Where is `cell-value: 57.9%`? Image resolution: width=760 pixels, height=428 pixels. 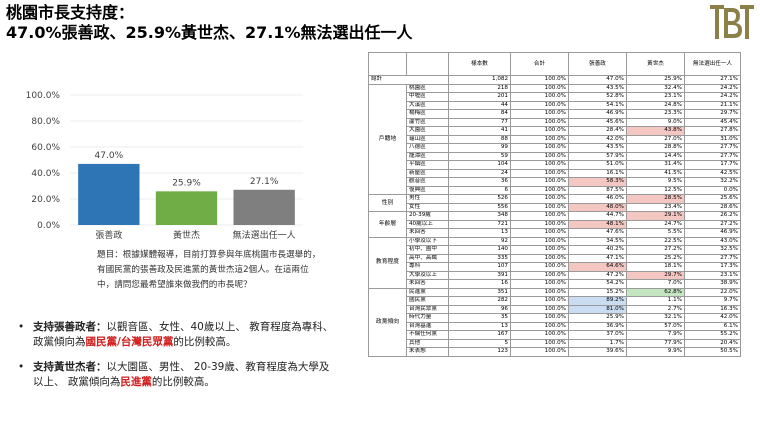 cell-value: 57.9% is located at coordinates (597, 156).